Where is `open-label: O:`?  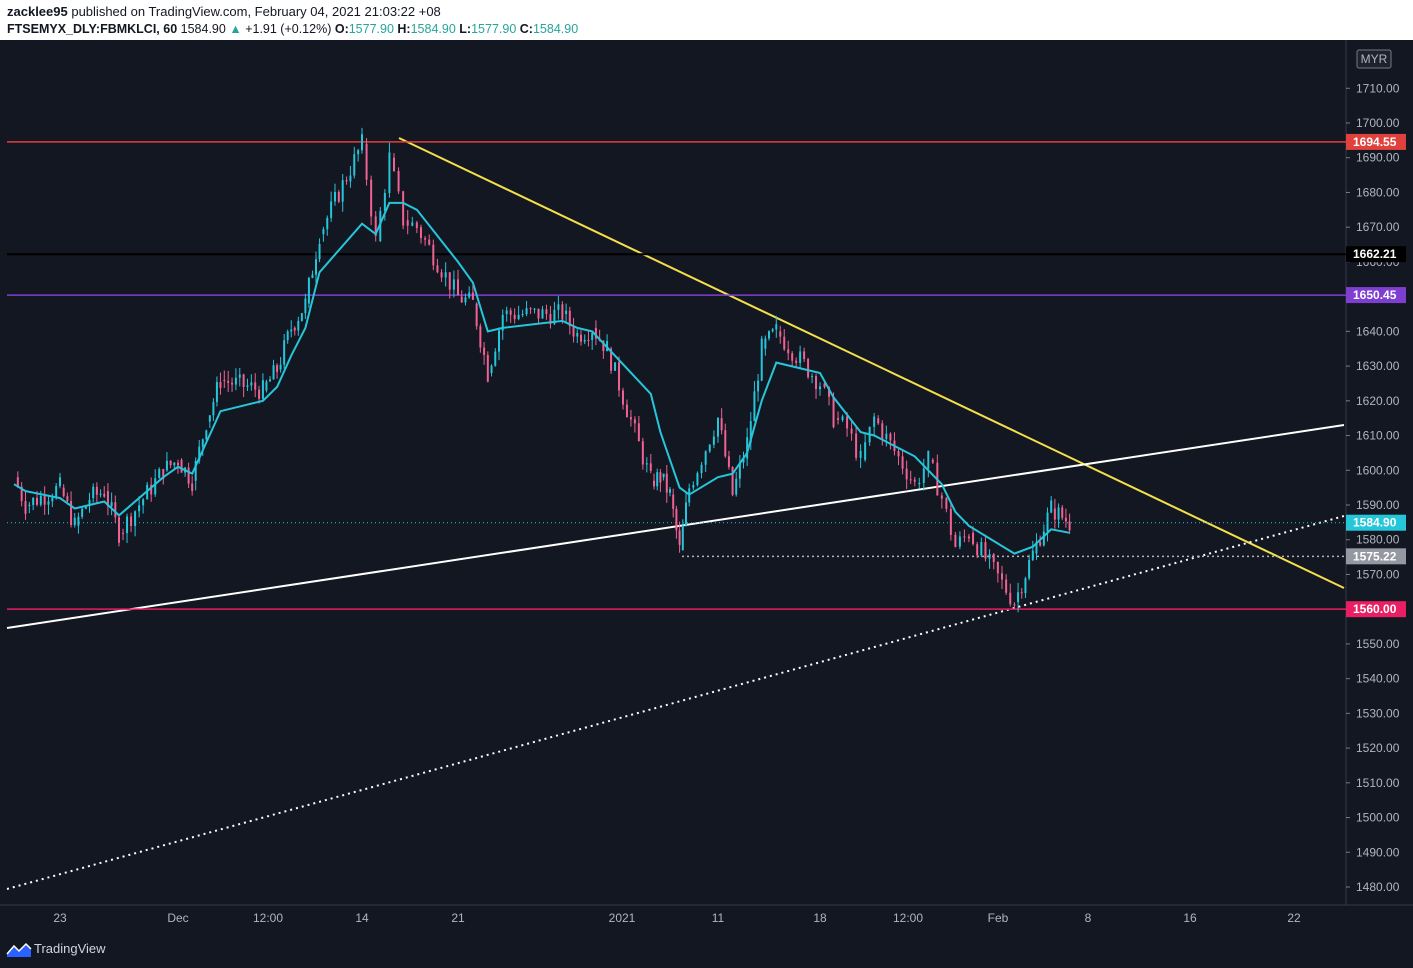
open-label: O: is located at coordinates (341, 29).